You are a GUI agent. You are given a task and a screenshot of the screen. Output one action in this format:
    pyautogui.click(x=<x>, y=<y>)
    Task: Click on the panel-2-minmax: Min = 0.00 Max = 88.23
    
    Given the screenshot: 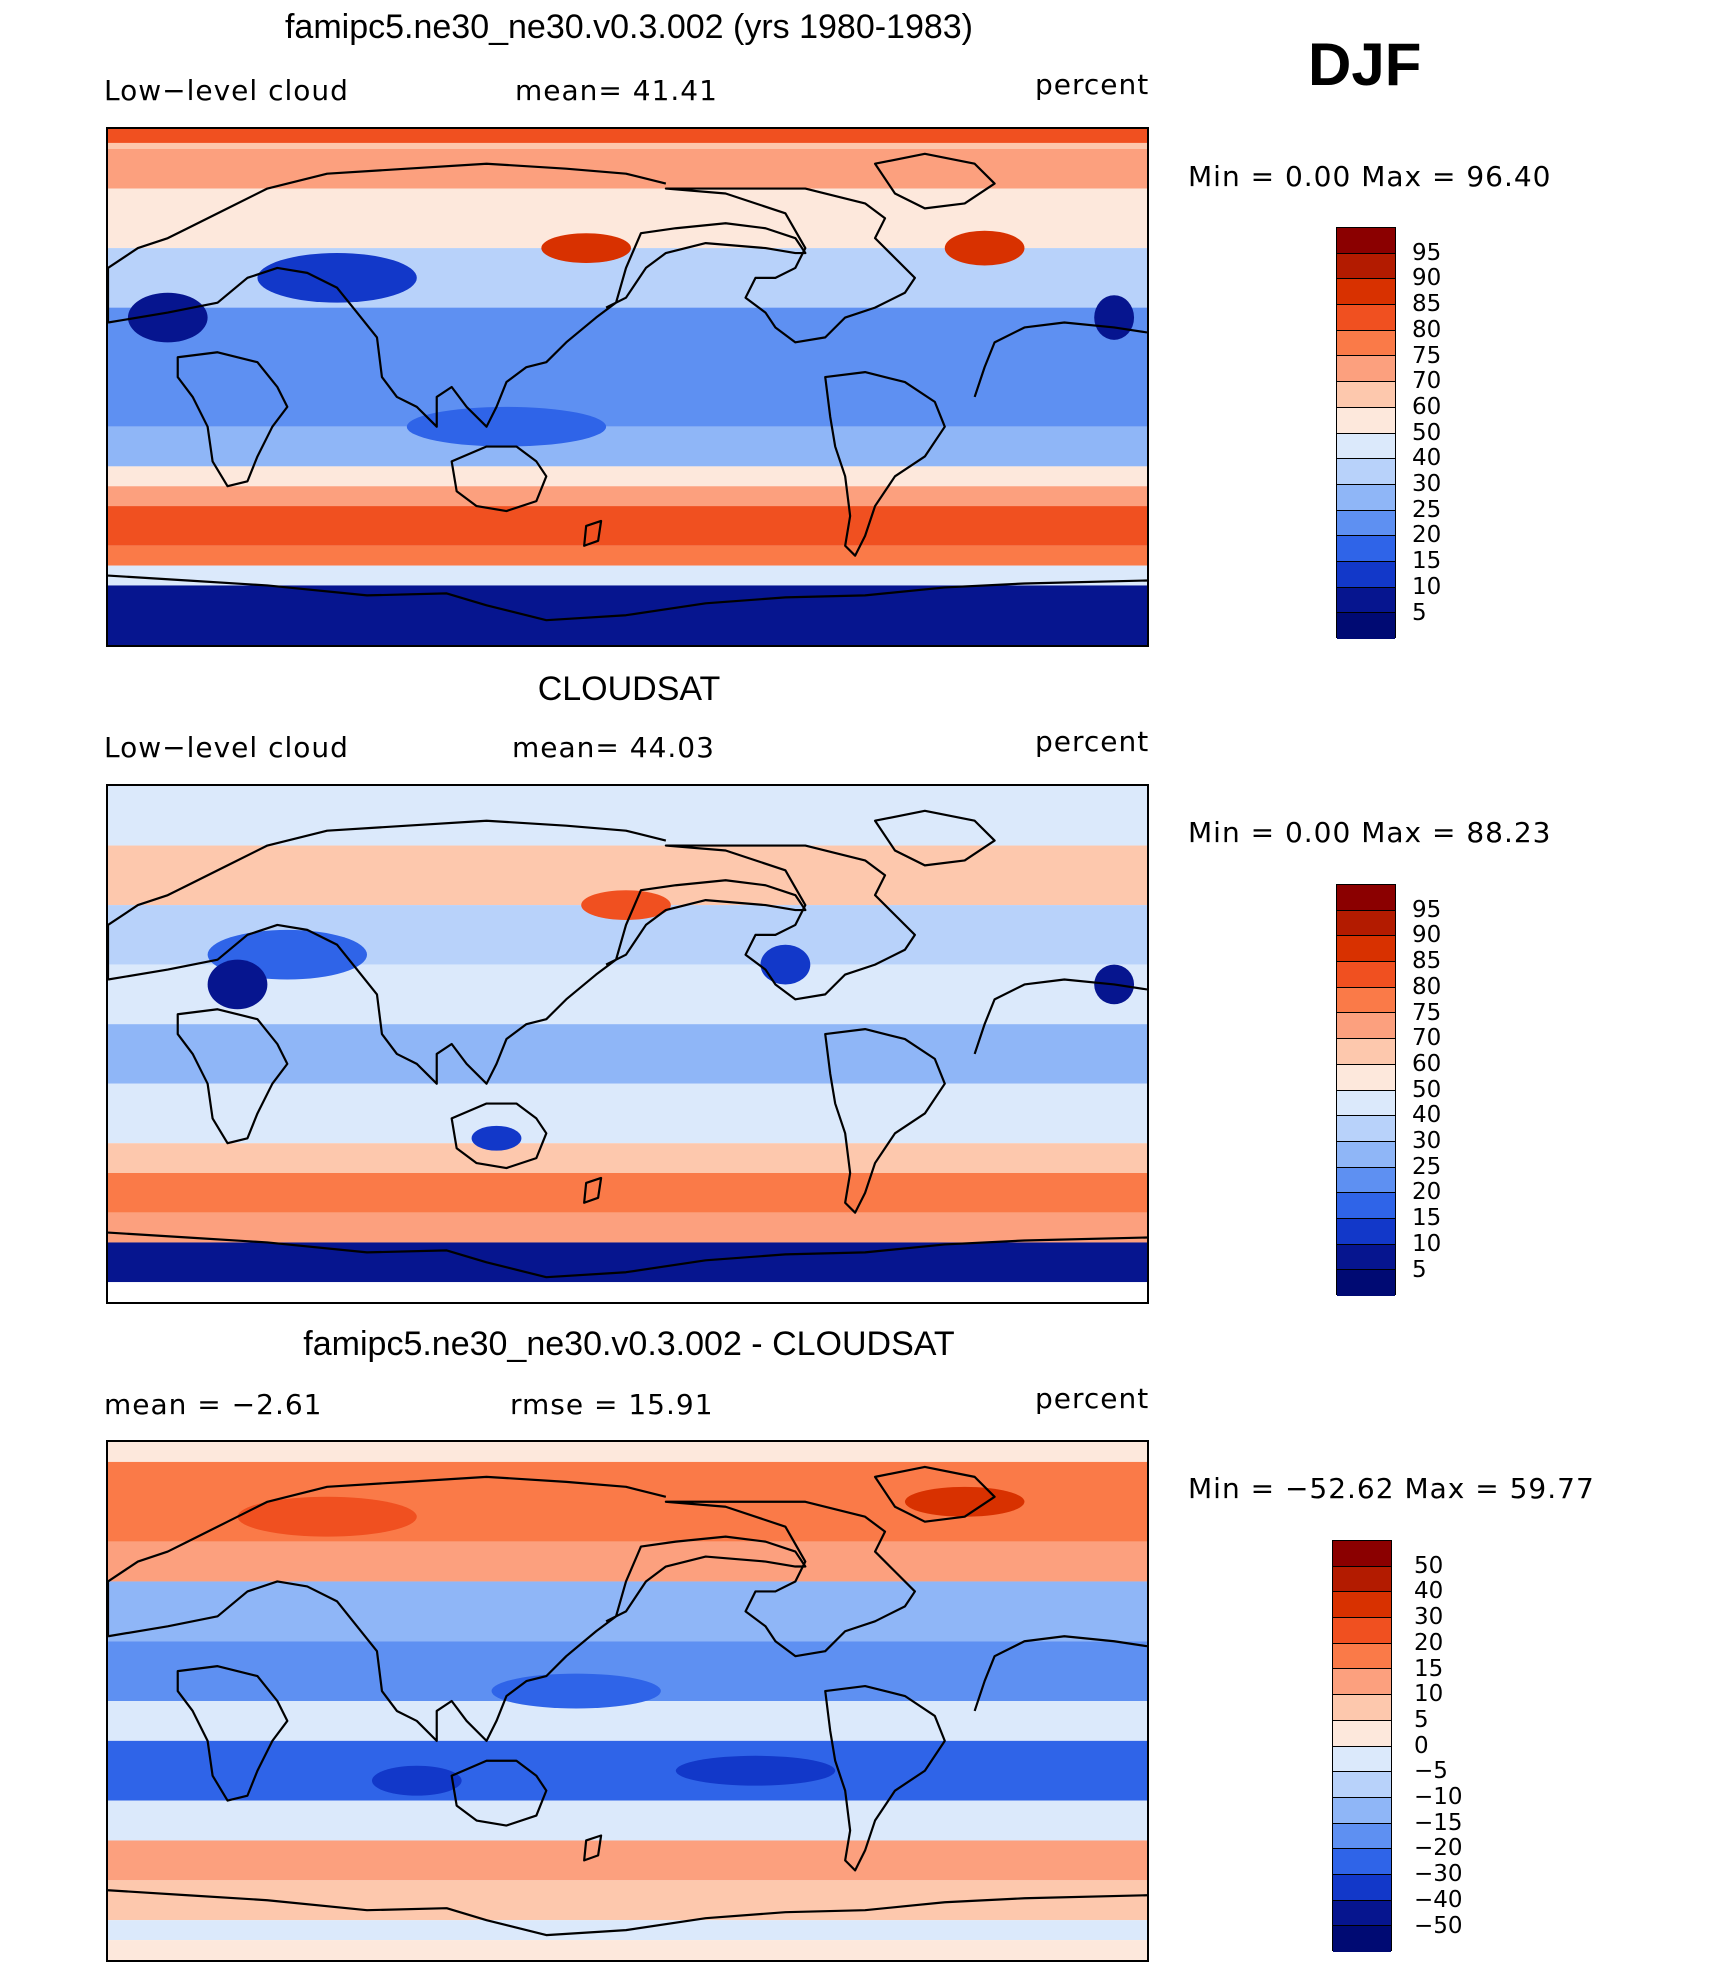 What is the action you would take?
    pyautogui.click(x=1370, y=832)
    